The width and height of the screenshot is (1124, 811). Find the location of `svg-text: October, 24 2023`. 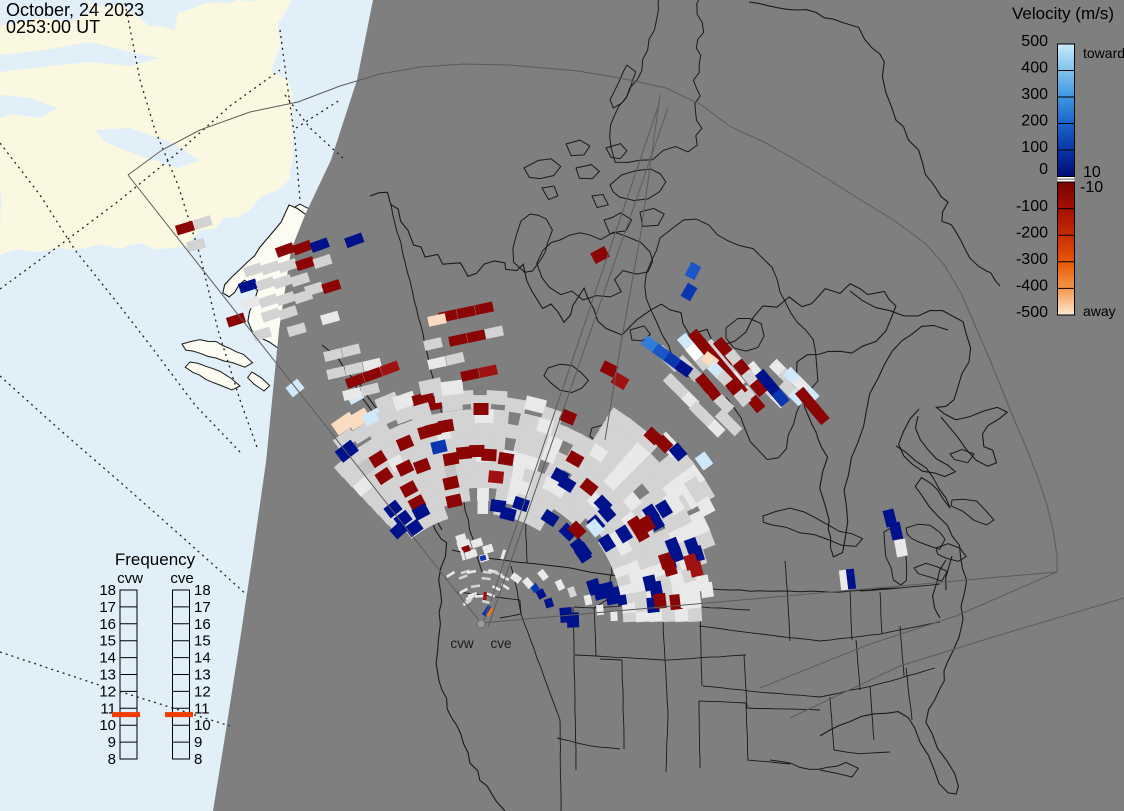

svg-text: October, 24 2023 is located at coordinates (75, 10).